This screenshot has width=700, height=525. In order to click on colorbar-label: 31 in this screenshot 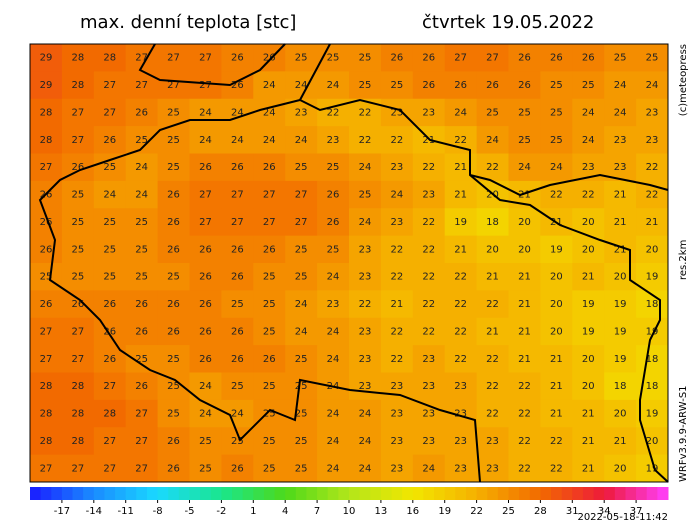, I will do `click(572, 511)`.